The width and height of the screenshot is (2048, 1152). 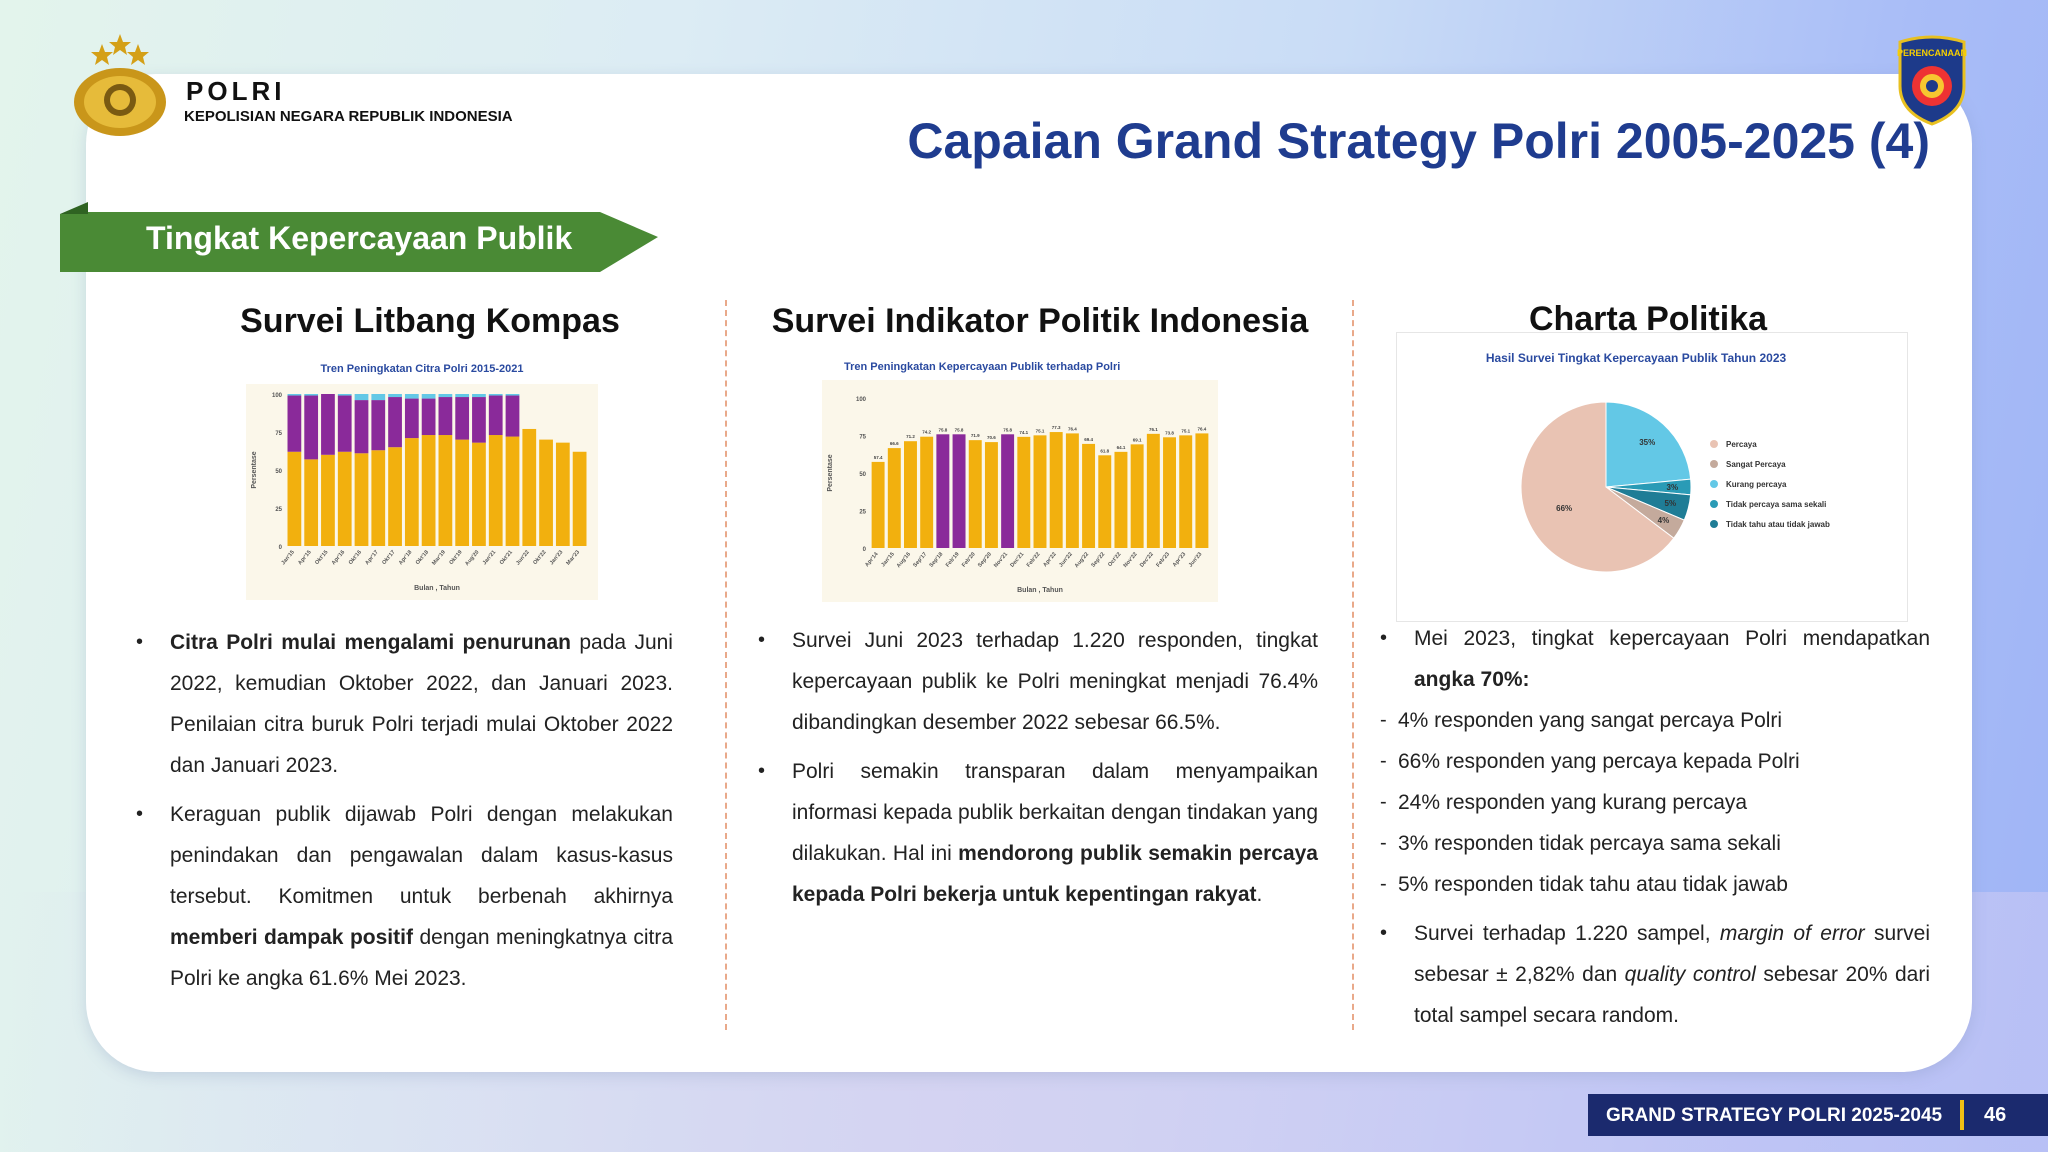 I want to click on data-label: 66.6, so click(x=894, y=443).